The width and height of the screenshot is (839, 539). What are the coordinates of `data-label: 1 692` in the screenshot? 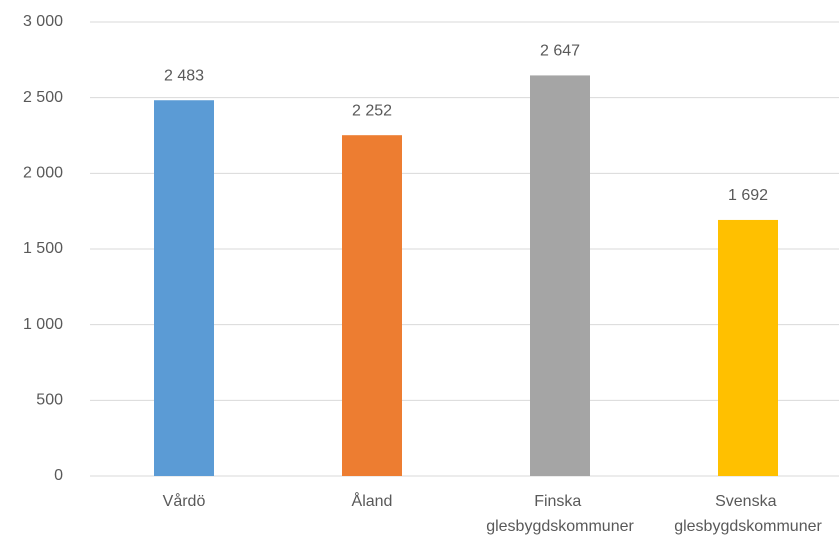 It's located at (748, 195).